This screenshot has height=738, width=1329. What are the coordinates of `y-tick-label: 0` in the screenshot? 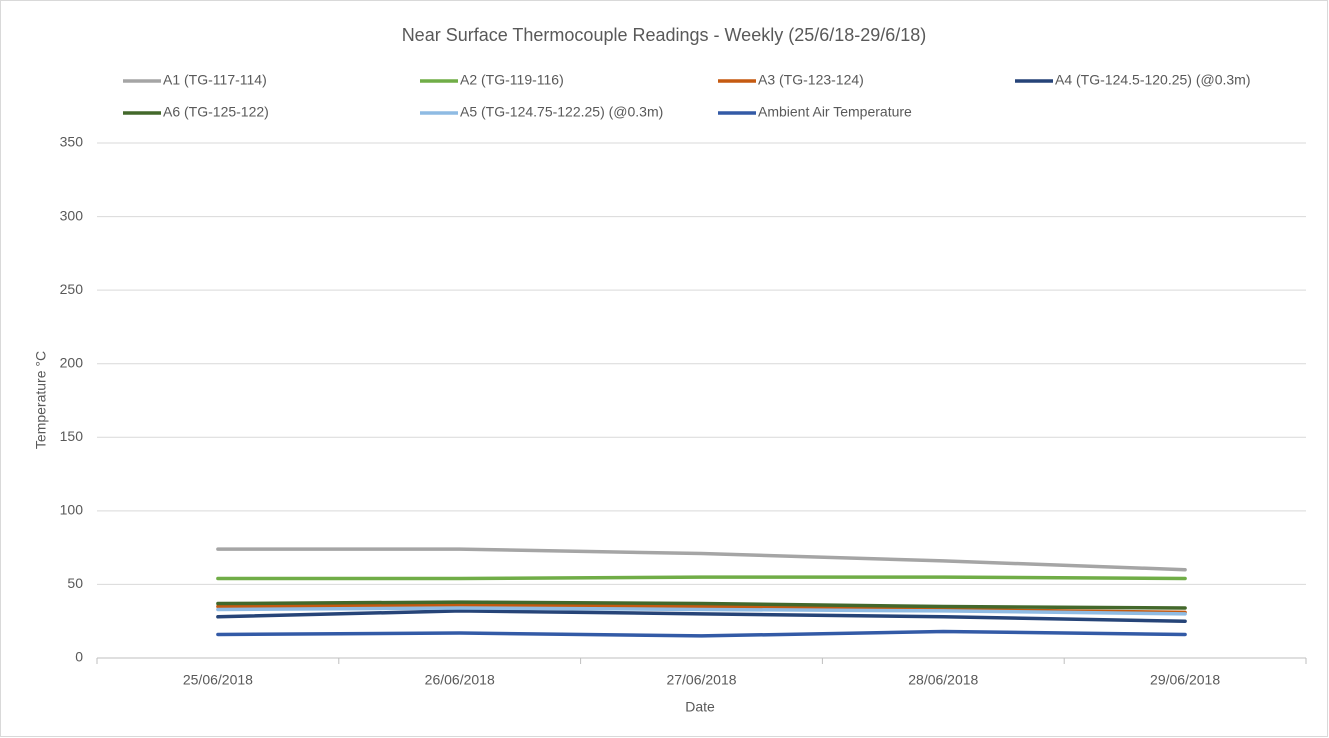 It's located at (79, 657).